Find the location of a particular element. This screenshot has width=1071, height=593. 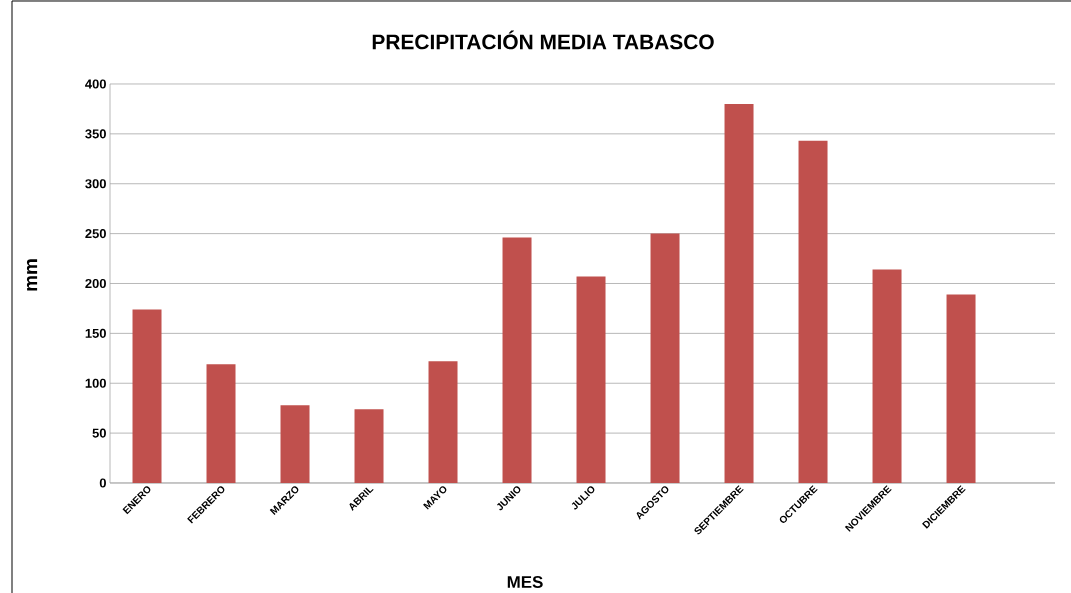

y-axis-title: mm is located at coordinates (32, 275).